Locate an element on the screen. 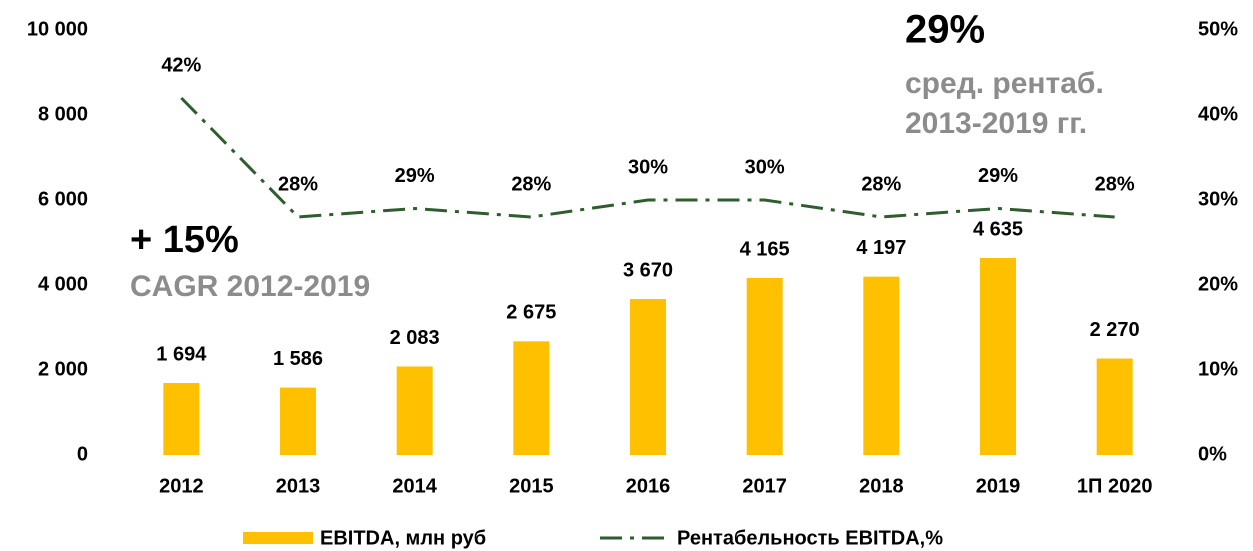 Image resolution: width=1253 pixels, height=551 pixels. y-tick-label: 8 000 is located at coordinates (63, 114).